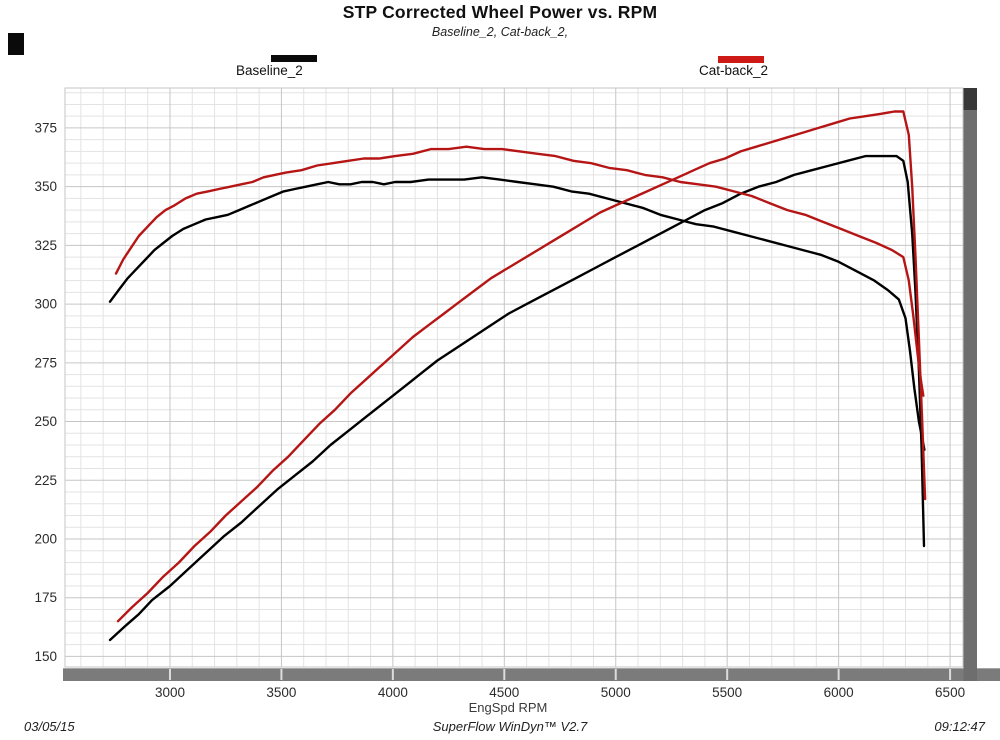  What do you see at coordinates (170, 692) in the screenshot?
I see `svg-text: 3000` at bounding box center [170, 692].